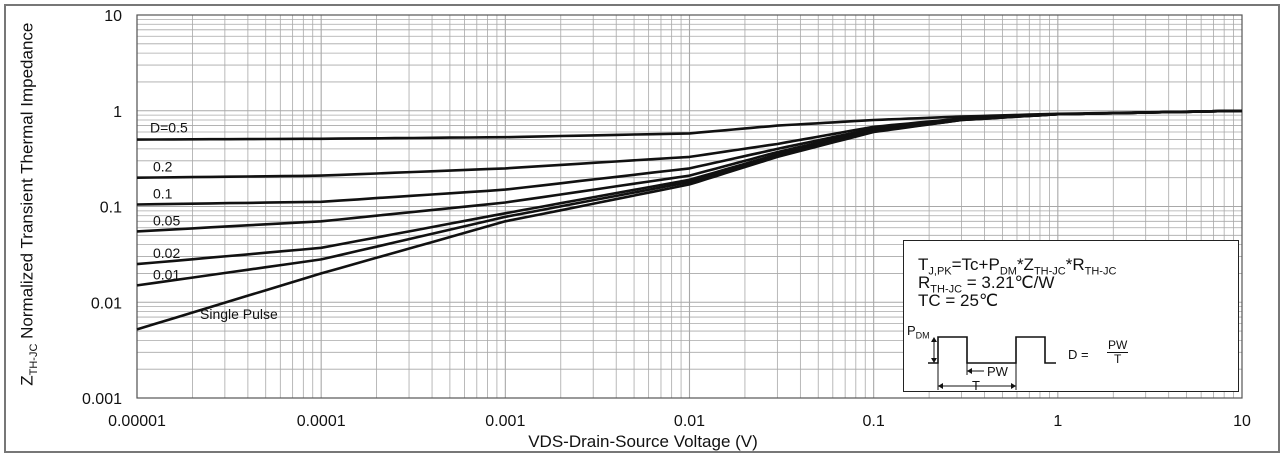  What do you see at coordinates (166, 253) in the screenshot?
I see `series-label: 0.02` at bounding box center [166, 253].